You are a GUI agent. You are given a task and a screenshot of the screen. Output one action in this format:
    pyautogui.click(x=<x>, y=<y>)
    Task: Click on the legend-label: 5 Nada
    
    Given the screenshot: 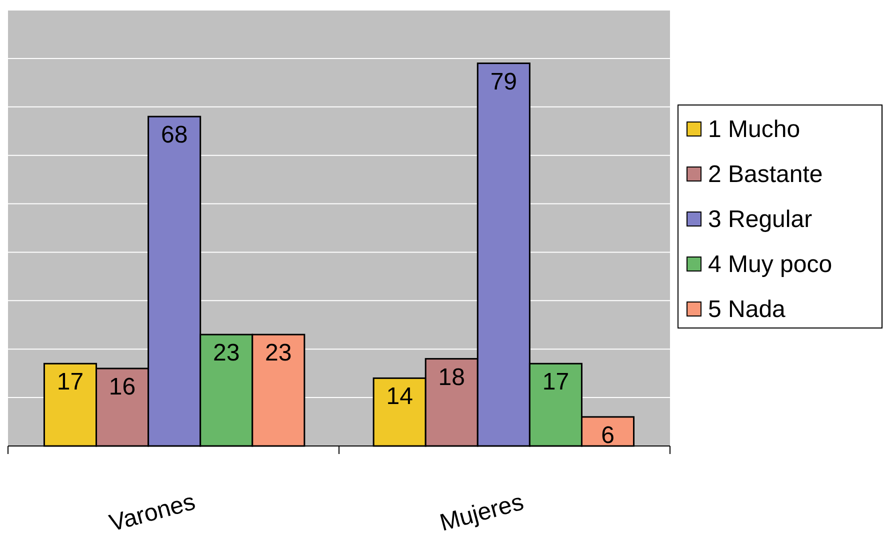 What is the action you would take?
    pyautogui.click(x=747, y=309)
    